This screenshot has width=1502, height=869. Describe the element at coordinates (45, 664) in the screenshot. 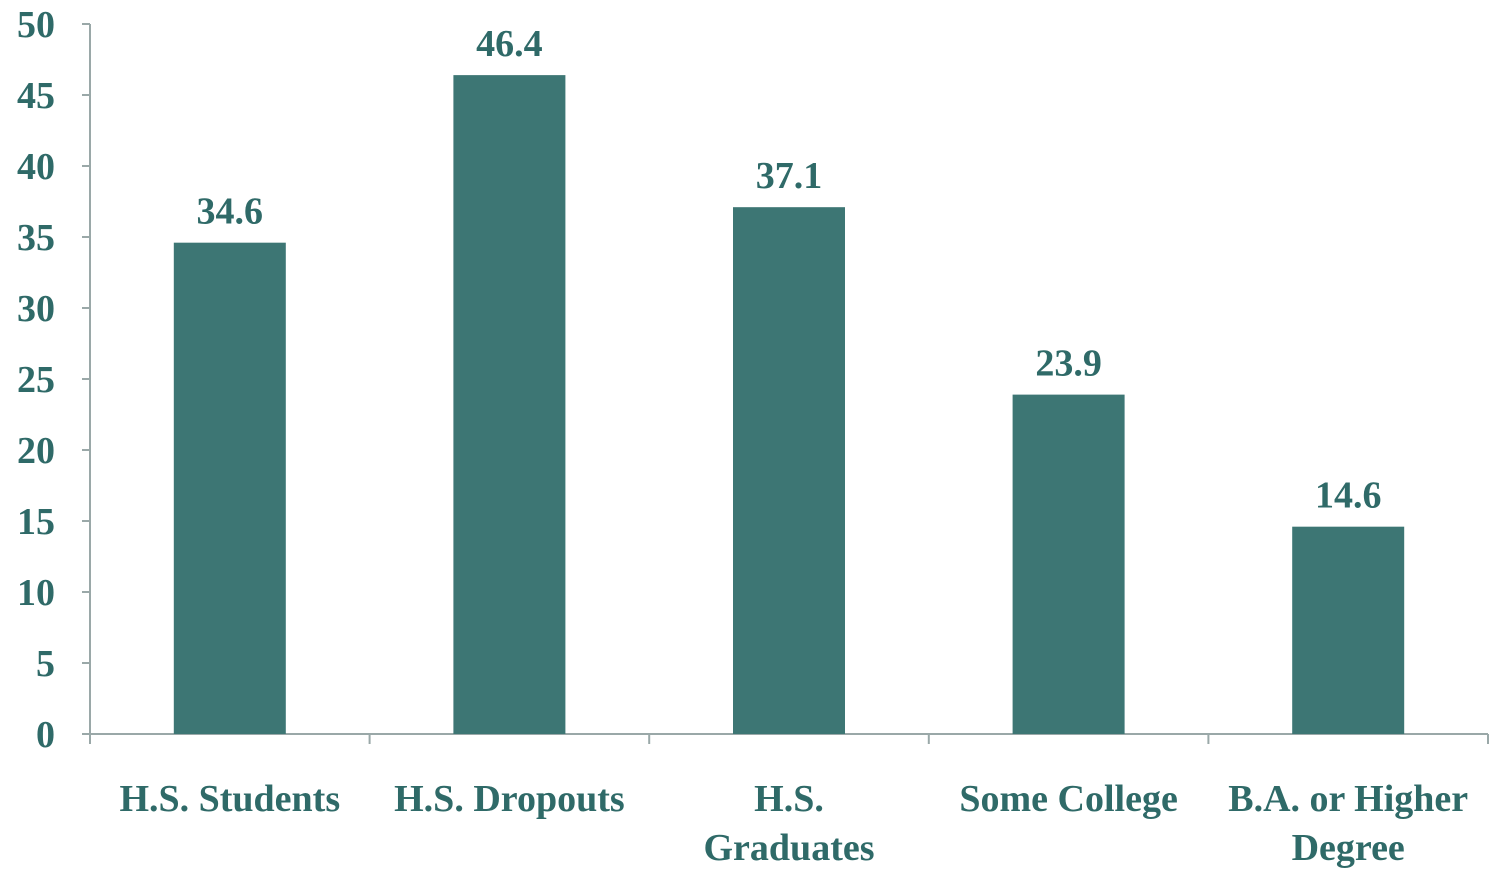

I see `y-tick-label: 5` at that location.